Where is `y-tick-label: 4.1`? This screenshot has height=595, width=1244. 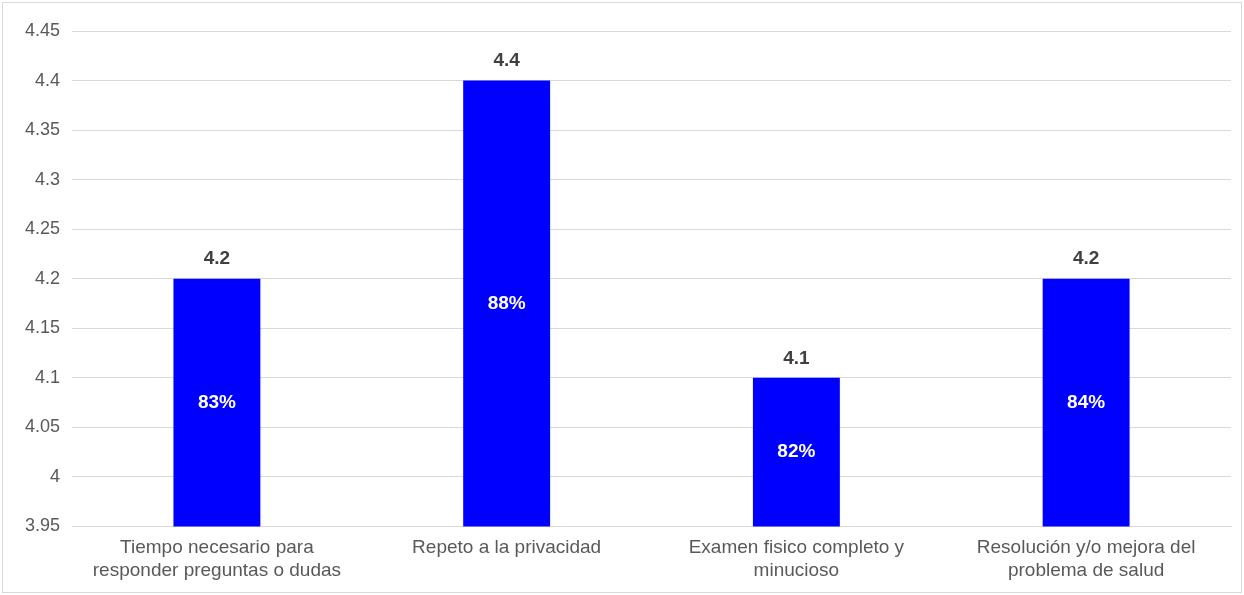 y-tick-label: 4.1 is located at coordinates (48, 376).